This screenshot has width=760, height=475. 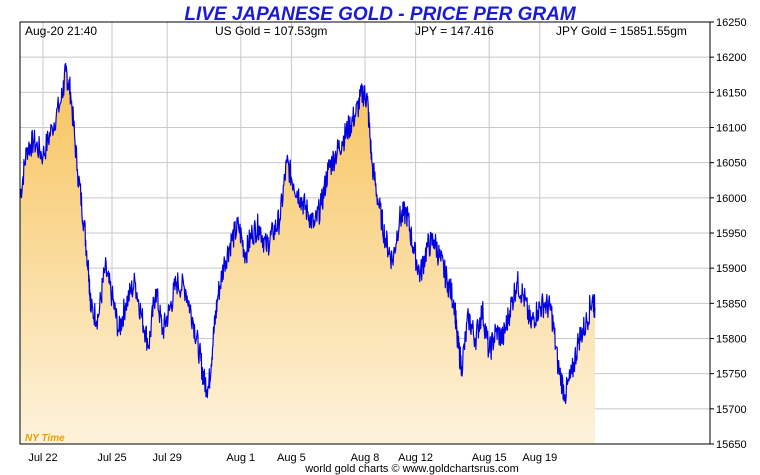 I want to click on y-tick-label: 15650, so click(x=731, y=445).